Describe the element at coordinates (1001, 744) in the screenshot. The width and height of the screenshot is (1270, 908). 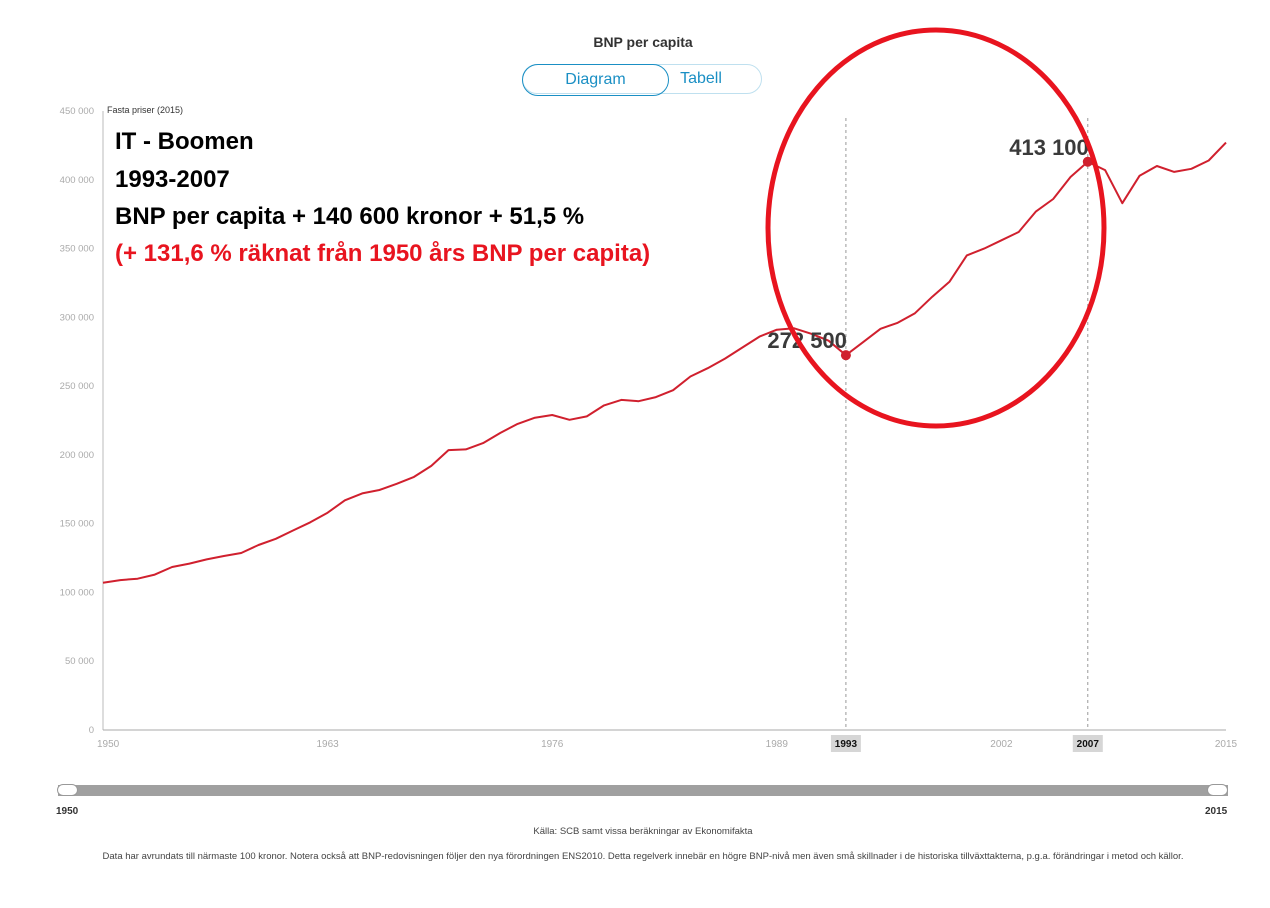
I see `x-tick-label: 2002` at that location.